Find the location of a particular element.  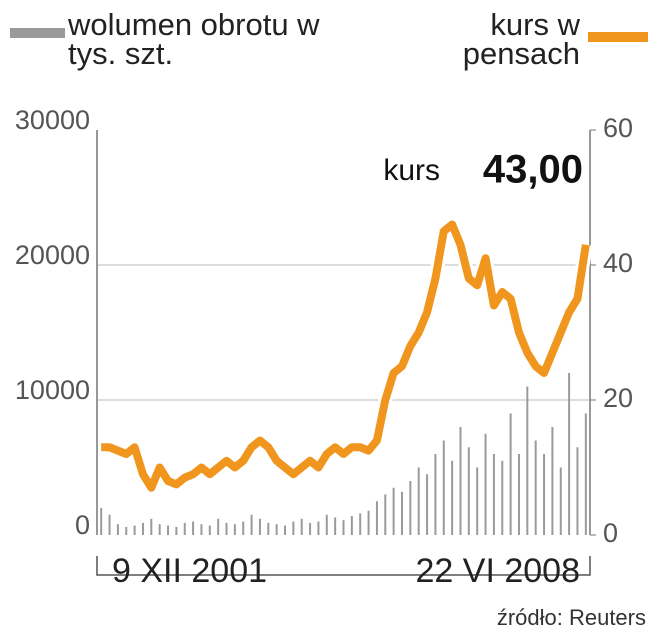

y2-tick-label: 20 is located at coordinates (618, 398).